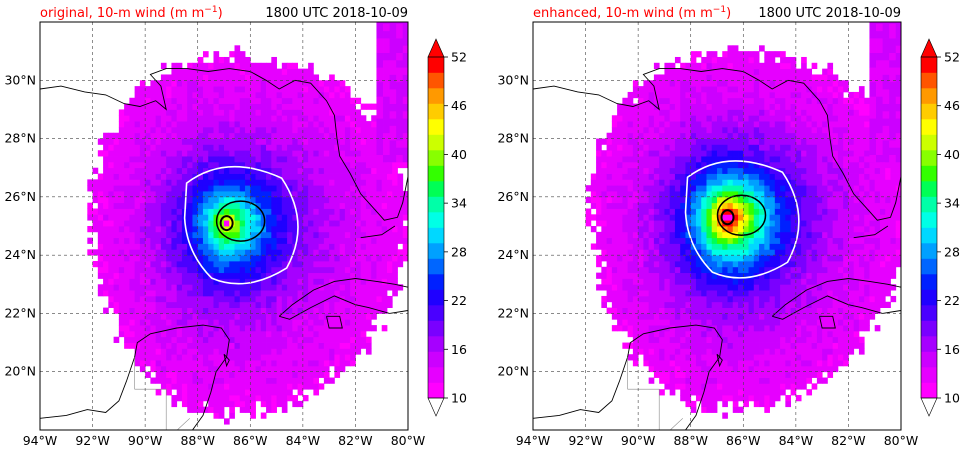 The image size is (964, 457). What do you see at coordinates (20, 225) in the screenshot?
I see `y-axis-ticks: 30°N28°N26°N24°N22°N20°N` at bounding box center [20, 225].